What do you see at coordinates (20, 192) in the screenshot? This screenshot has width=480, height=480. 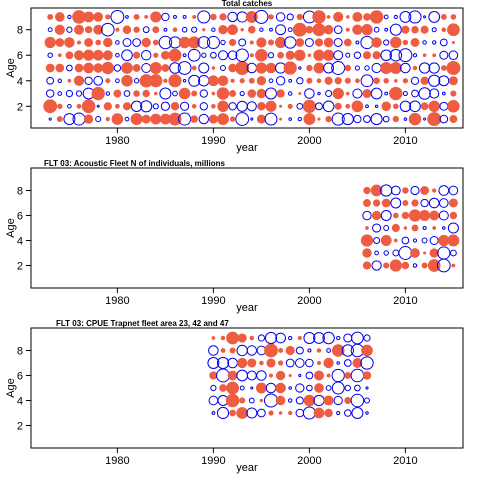 I see `y-tick-label: 8` at bounding box center [20, 192].